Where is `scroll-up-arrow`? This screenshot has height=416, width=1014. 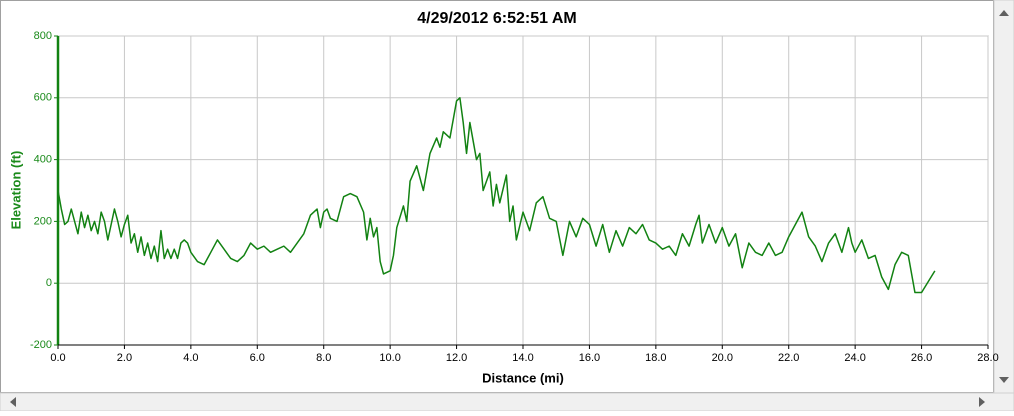 scroll-up-arrow is located at coordinates (1004, 13).